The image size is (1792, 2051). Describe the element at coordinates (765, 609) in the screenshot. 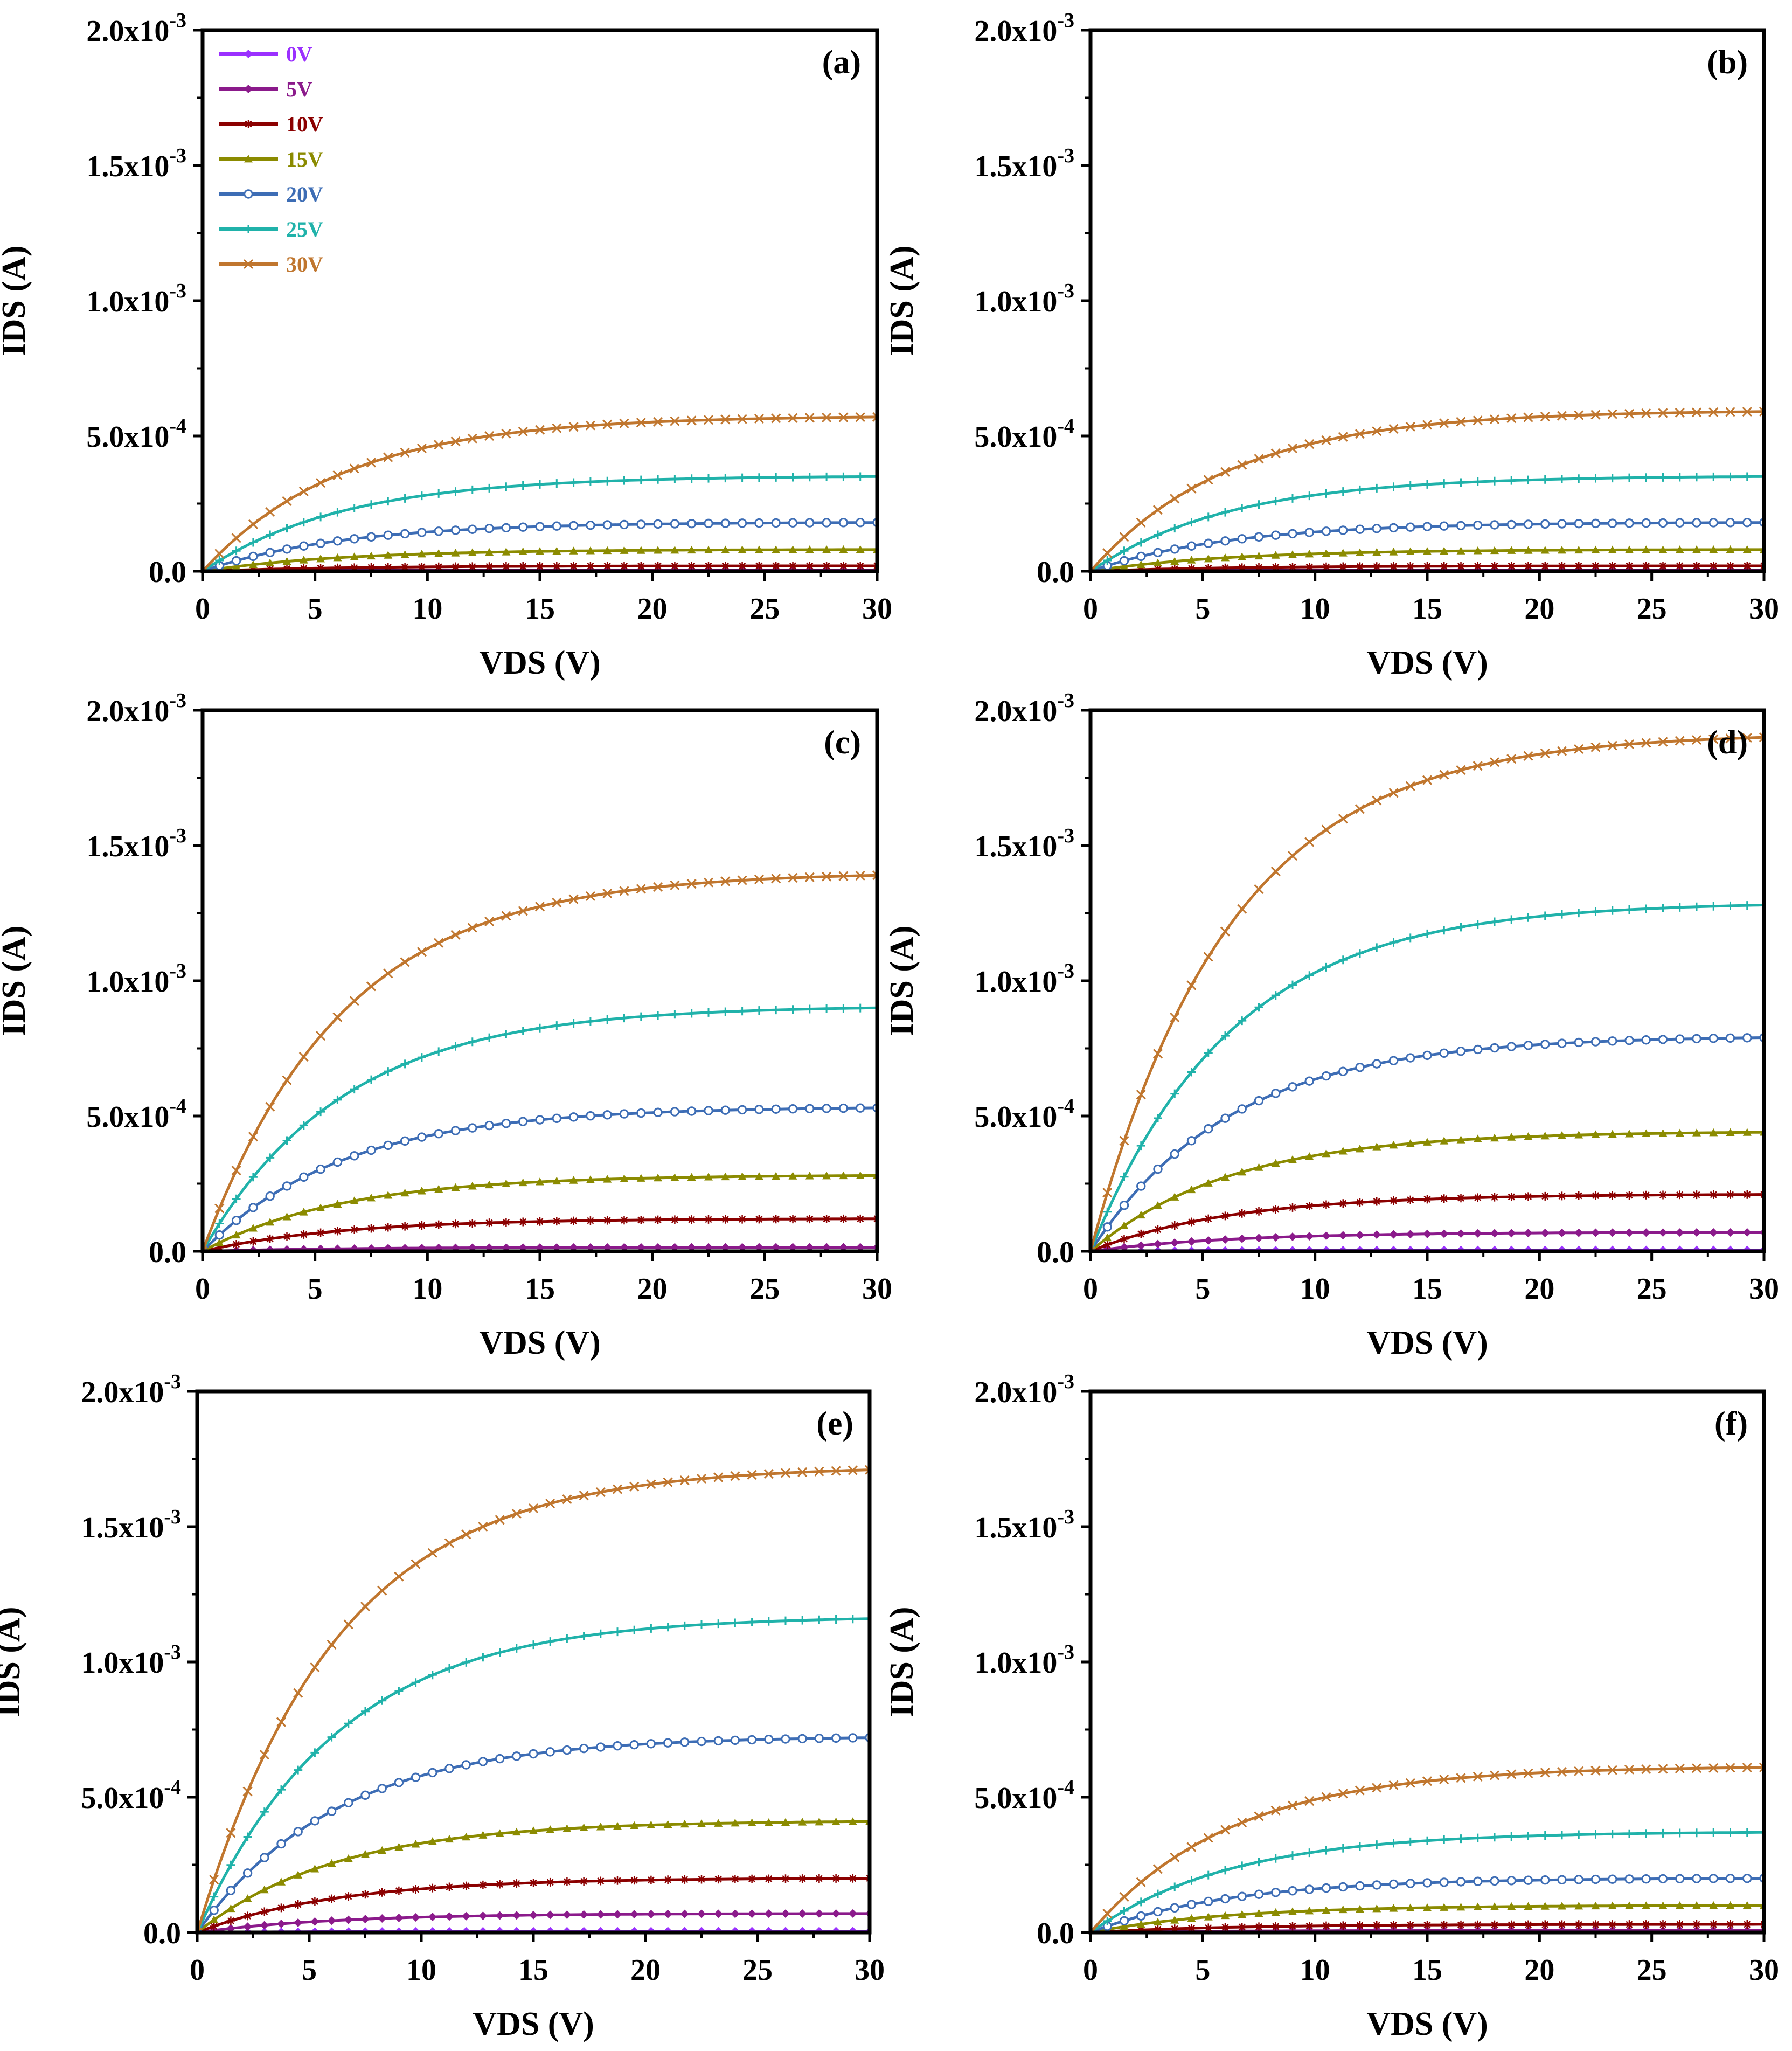

I see `x-tick-label: 25` at that location.